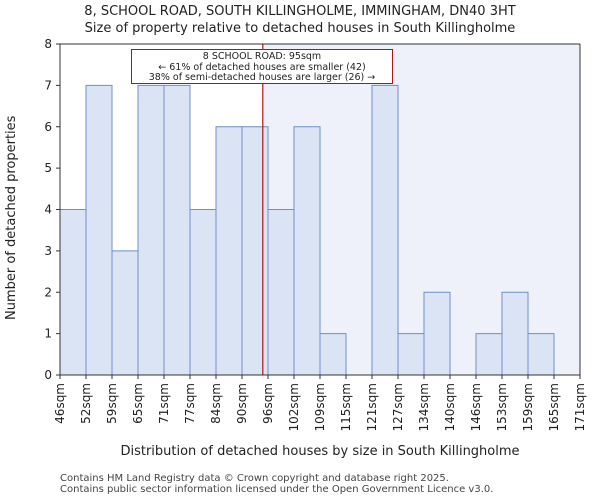 This screenshot has height=500, width=600. I want to click on y-tick-label: 3, so click(48, 251).